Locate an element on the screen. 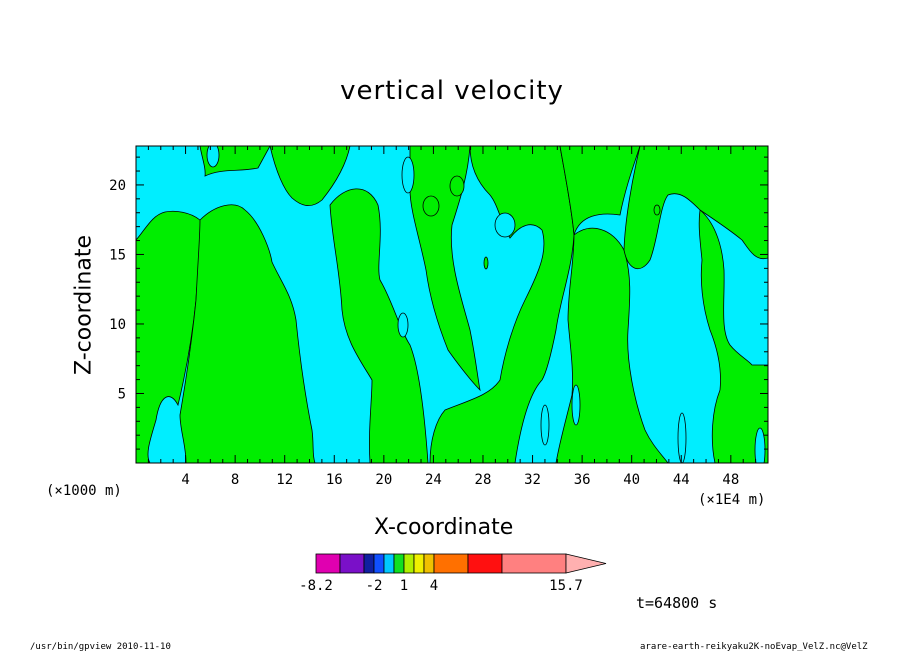 The image size is (904, 654). colorbar-tick-label: -2 is located at coordinates (374, 586).